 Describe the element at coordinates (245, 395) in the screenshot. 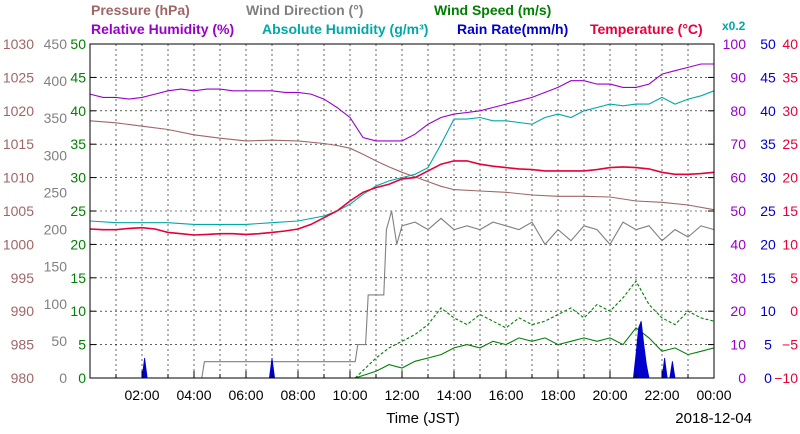

I see `x-tick-label: 06:00` at that location.